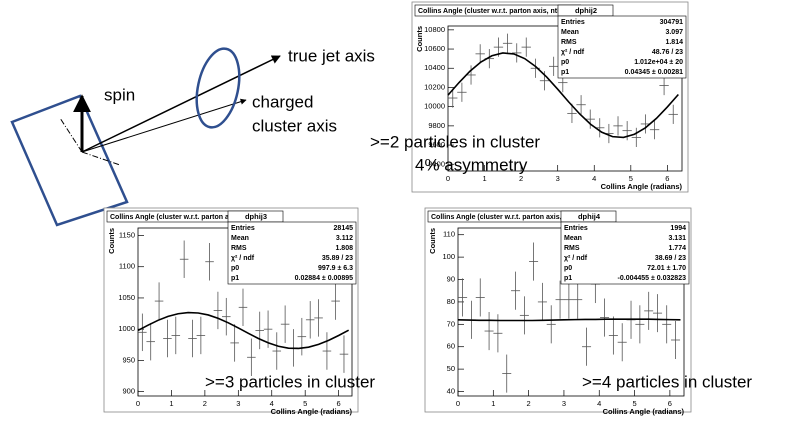 This screenshot has width=789, height=430. I want to click on y-tick-label: 9600, so click(436, 144).